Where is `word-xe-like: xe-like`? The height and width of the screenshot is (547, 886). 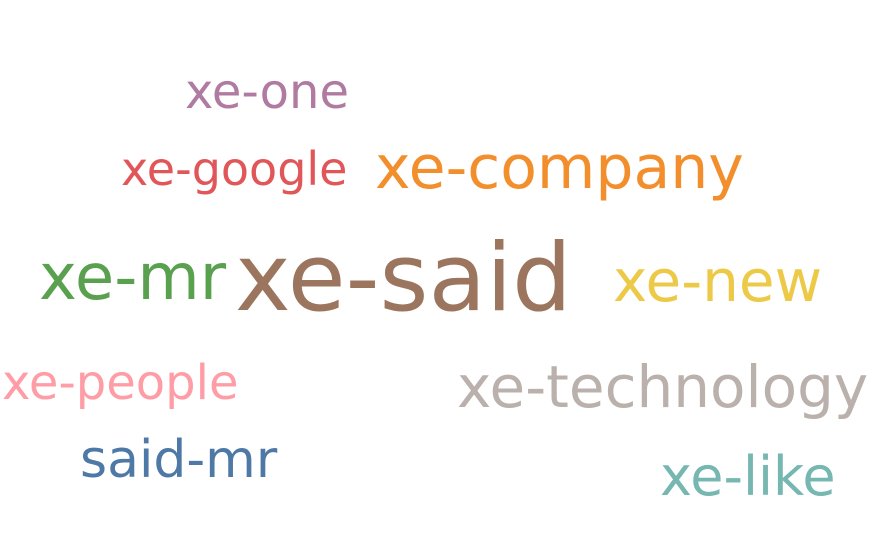
word-xe-like: xe-like is located at coordinates (748, 476).